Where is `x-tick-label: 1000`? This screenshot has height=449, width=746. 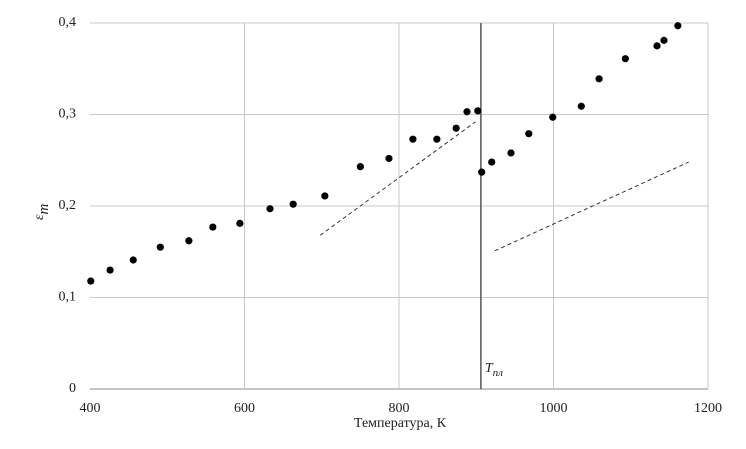
x-tick-label: 1000 is located at coordinates (554, 408).